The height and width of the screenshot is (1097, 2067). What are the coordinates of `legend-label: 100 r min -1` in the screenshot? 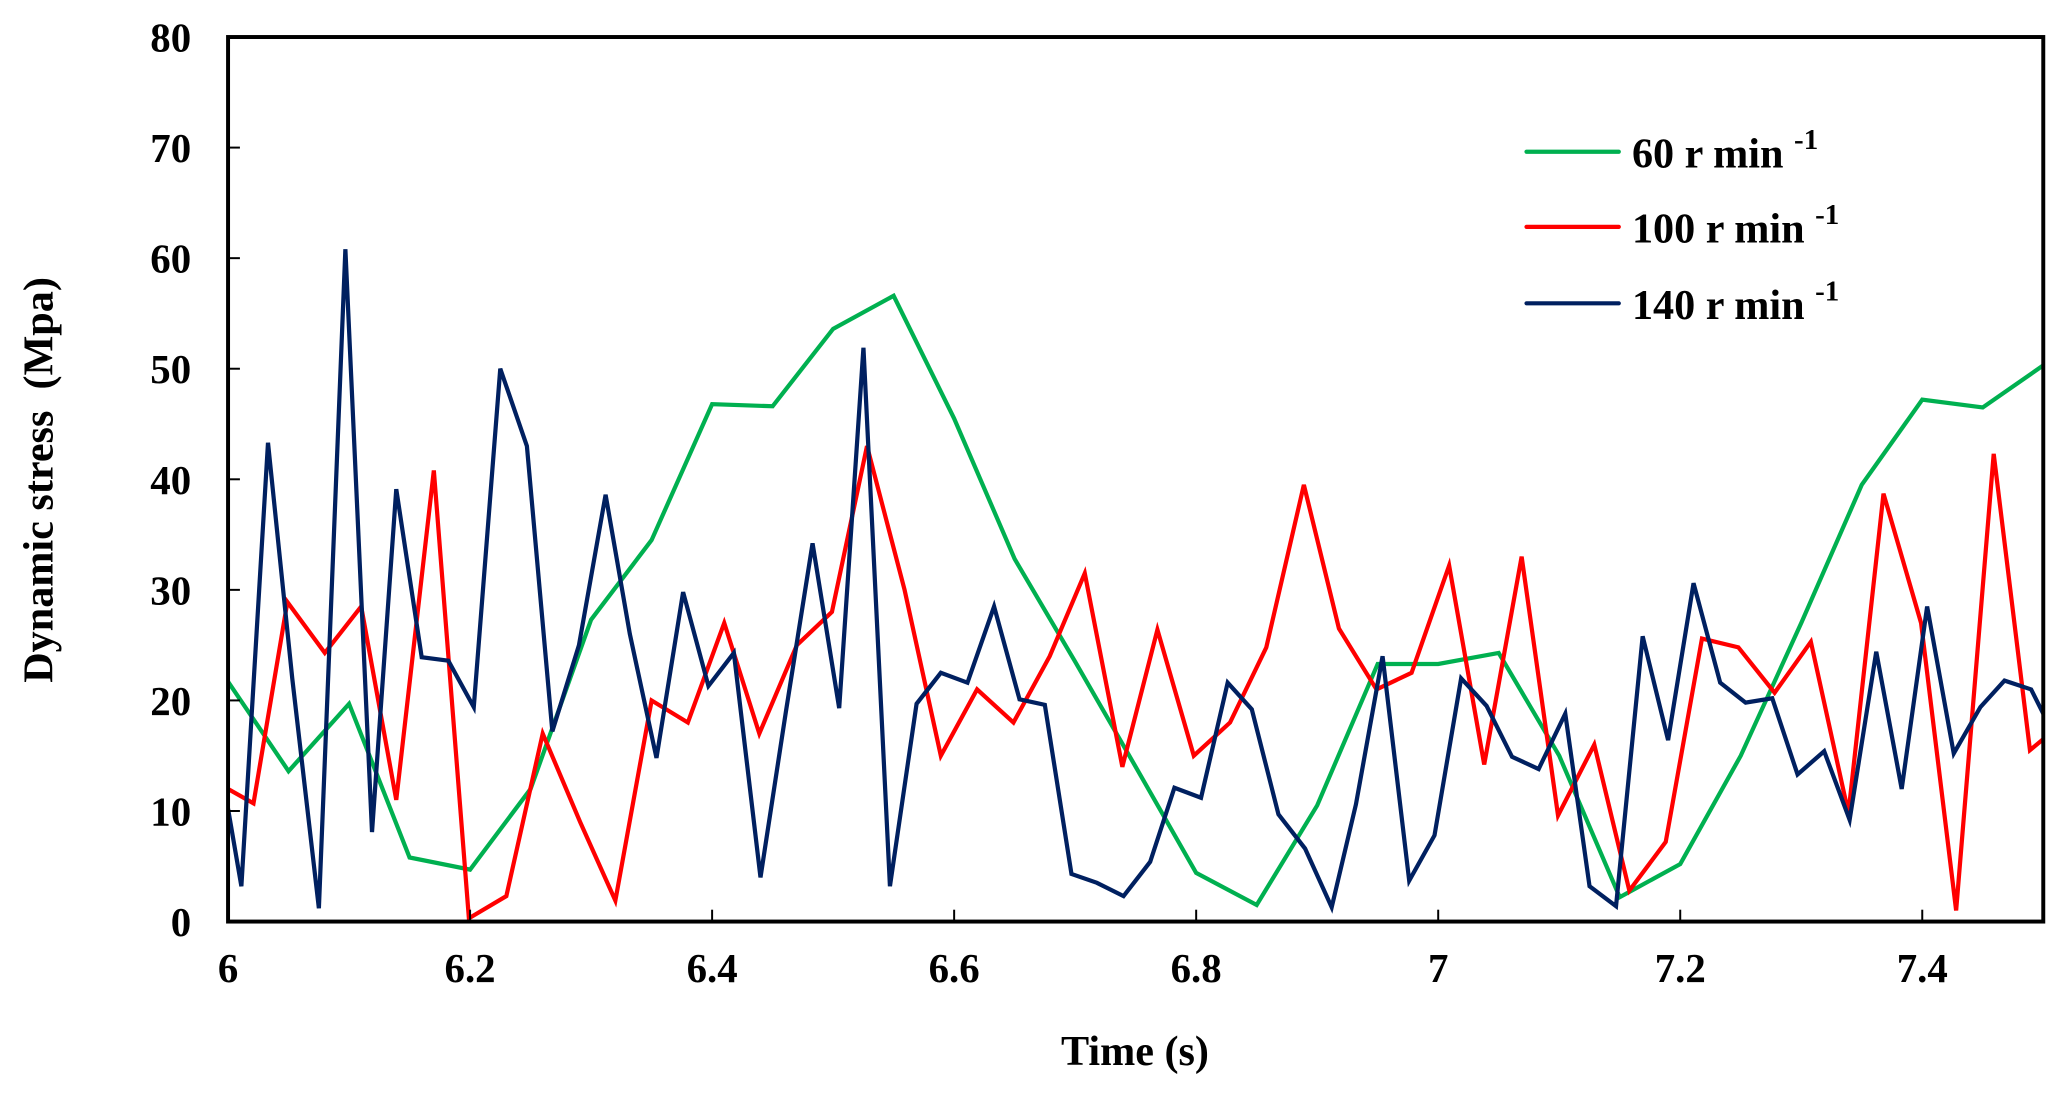 It's located at (1735, 225).